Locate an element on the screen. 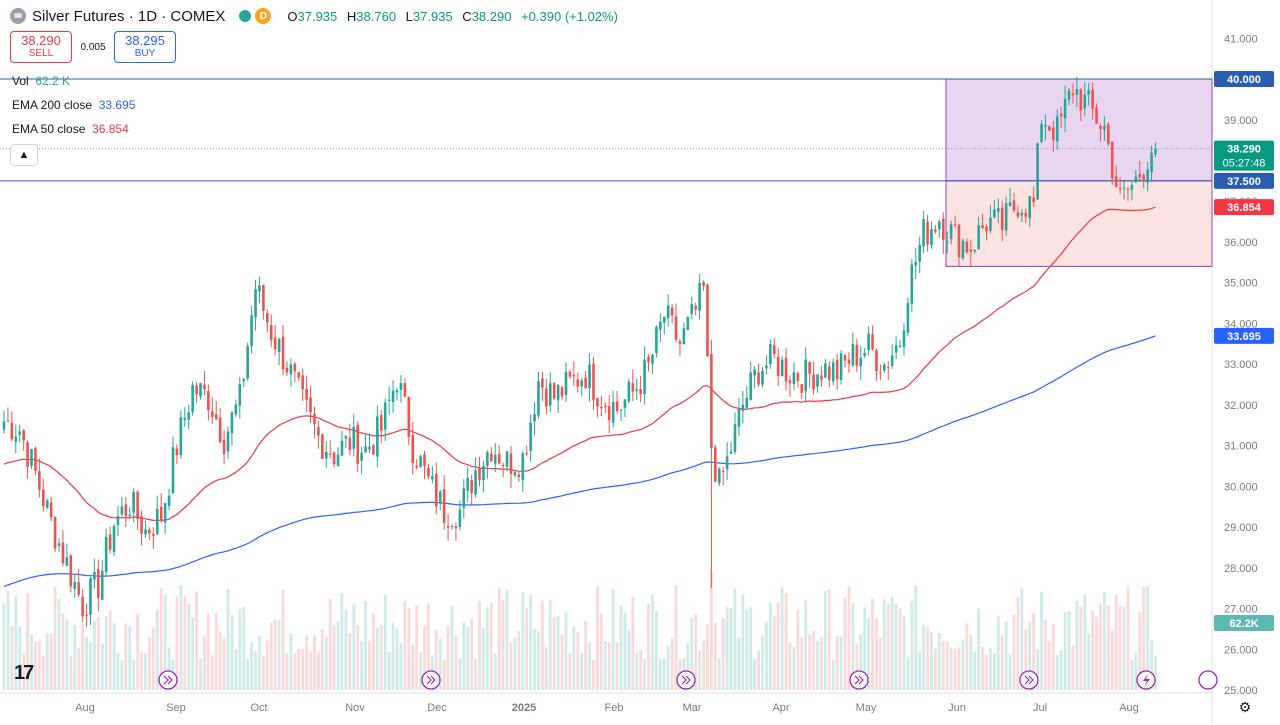 This screenshot has width=1280, height=725. data-badge: D is located at coordinates (263, 16).